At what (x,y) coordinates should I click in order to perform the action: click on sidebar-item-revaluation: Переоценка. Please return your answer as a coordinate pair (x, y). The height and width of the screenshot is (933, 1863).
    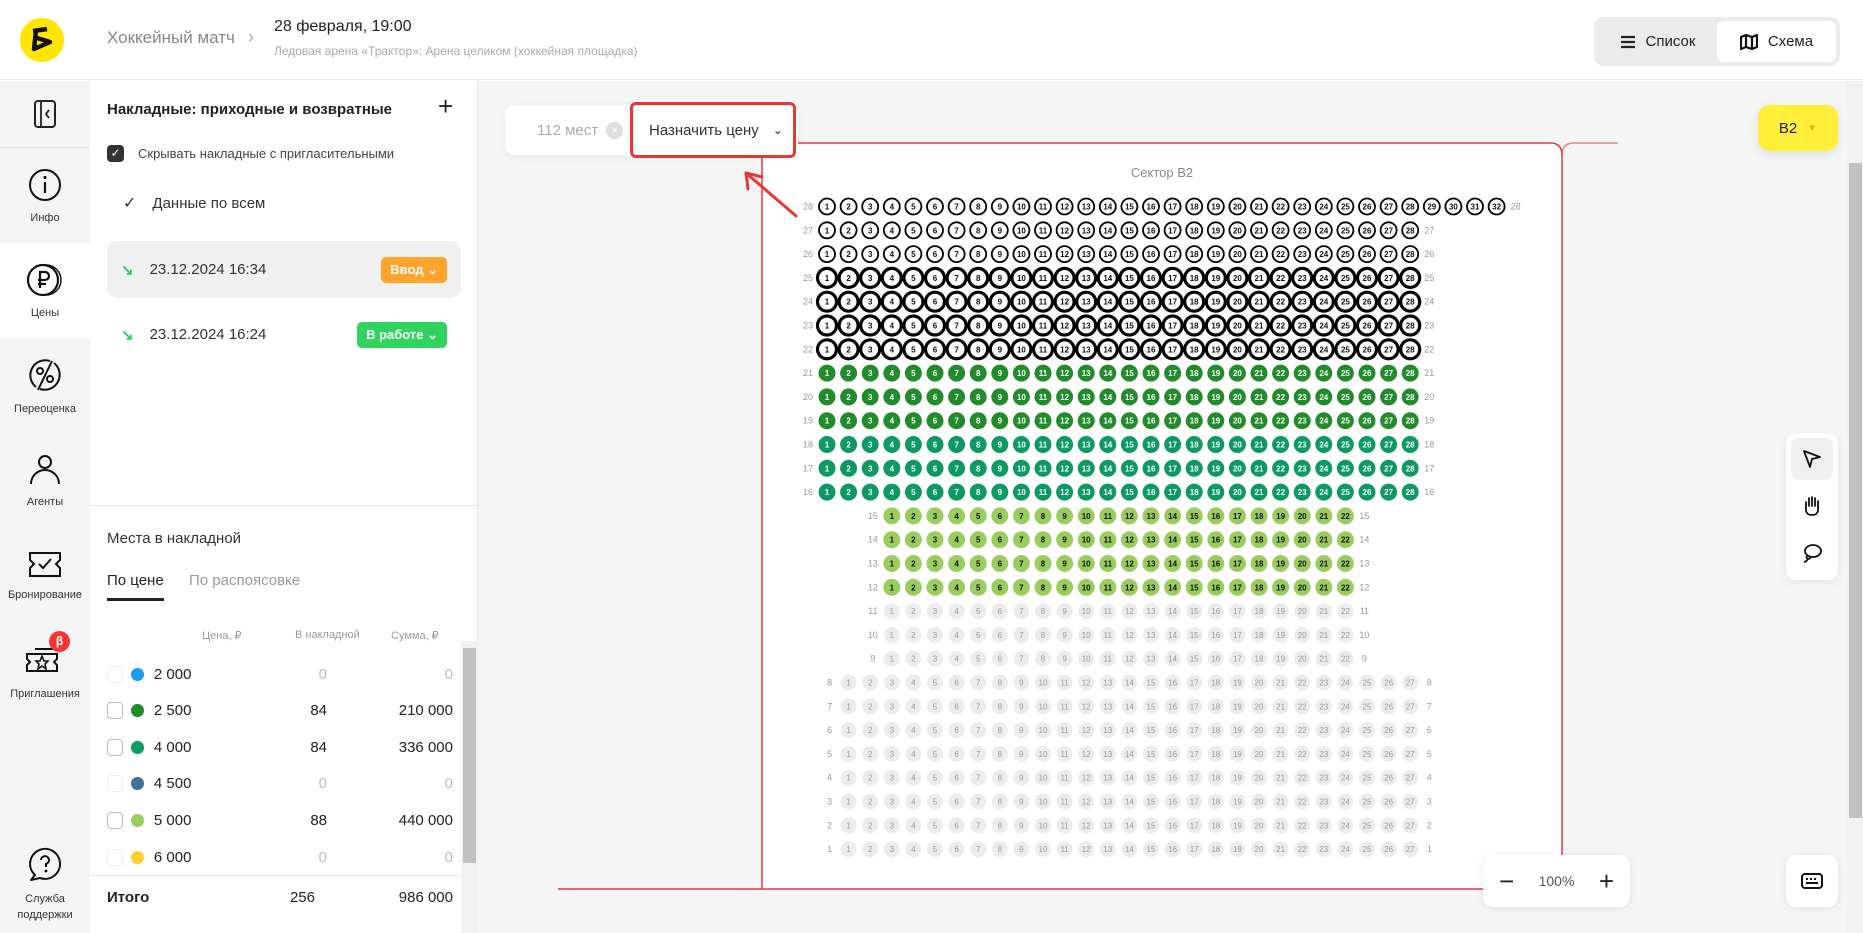
    Looking at the image, I should click on (45, 385).